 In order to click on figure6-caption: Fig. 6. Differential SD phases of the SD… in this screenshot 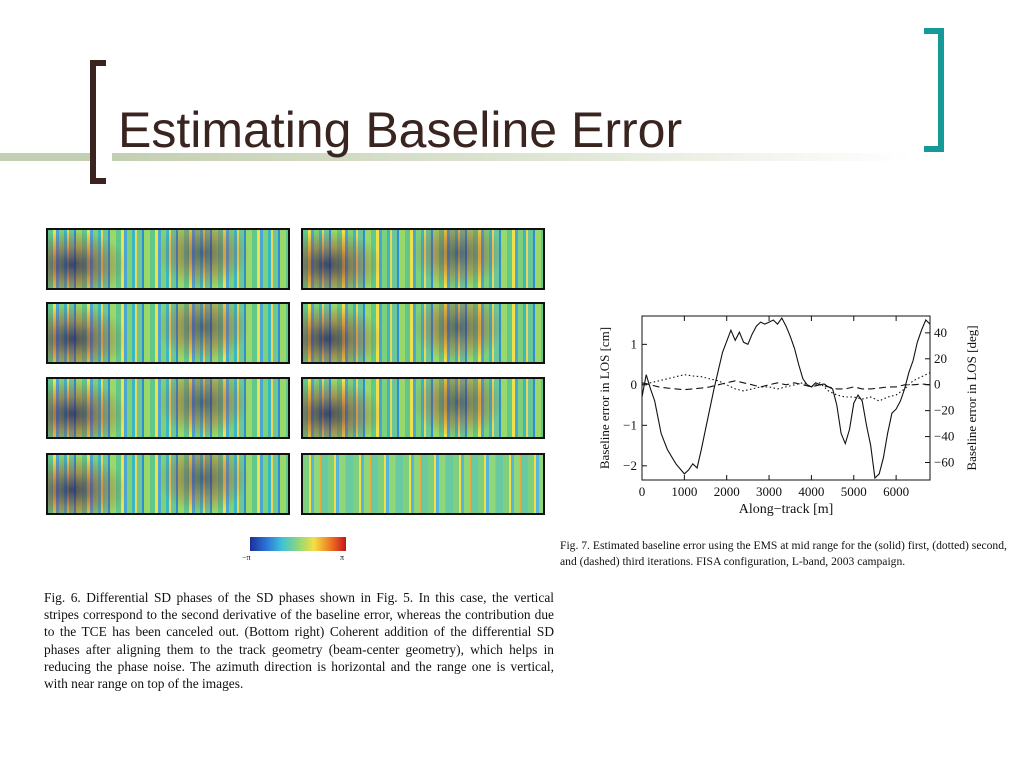, I will do `click(299, 641)`.